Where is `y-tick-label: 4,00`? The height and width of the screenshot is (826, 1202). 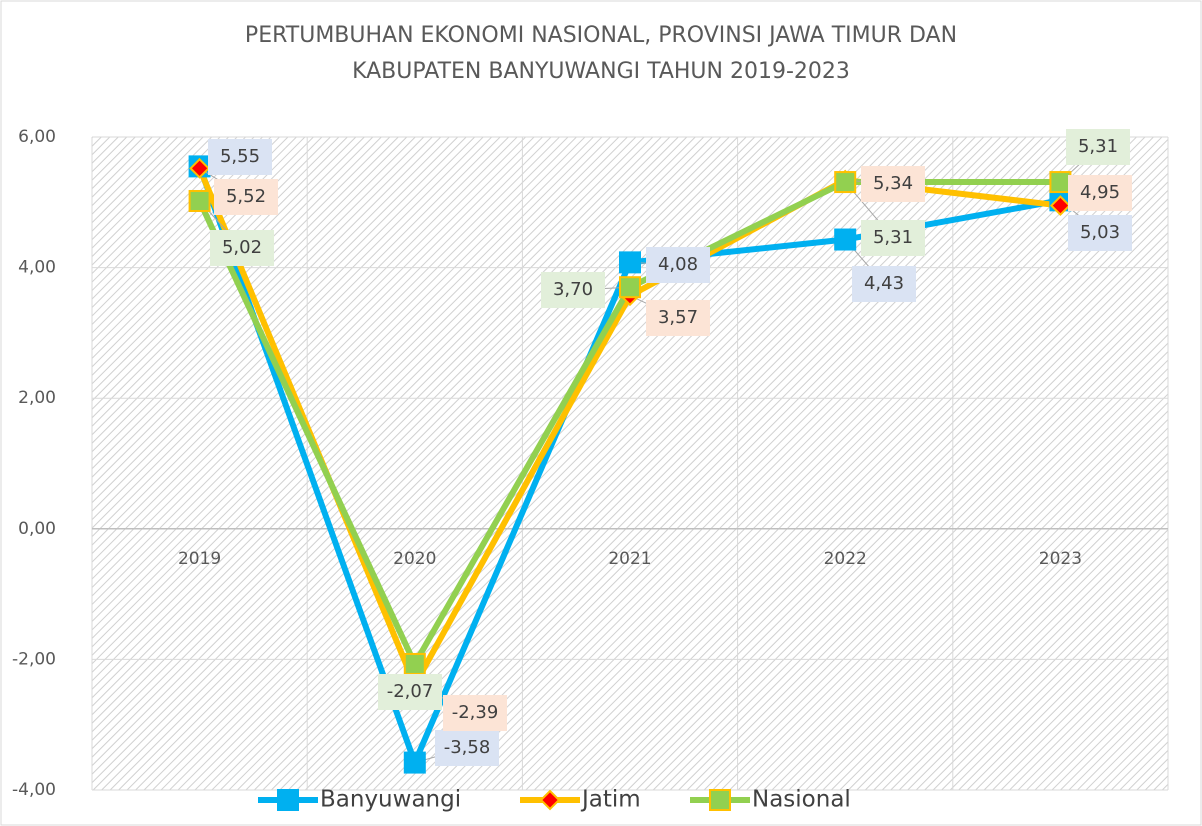
y-tick-label: 4,00 is located at coordinates (37, 268).